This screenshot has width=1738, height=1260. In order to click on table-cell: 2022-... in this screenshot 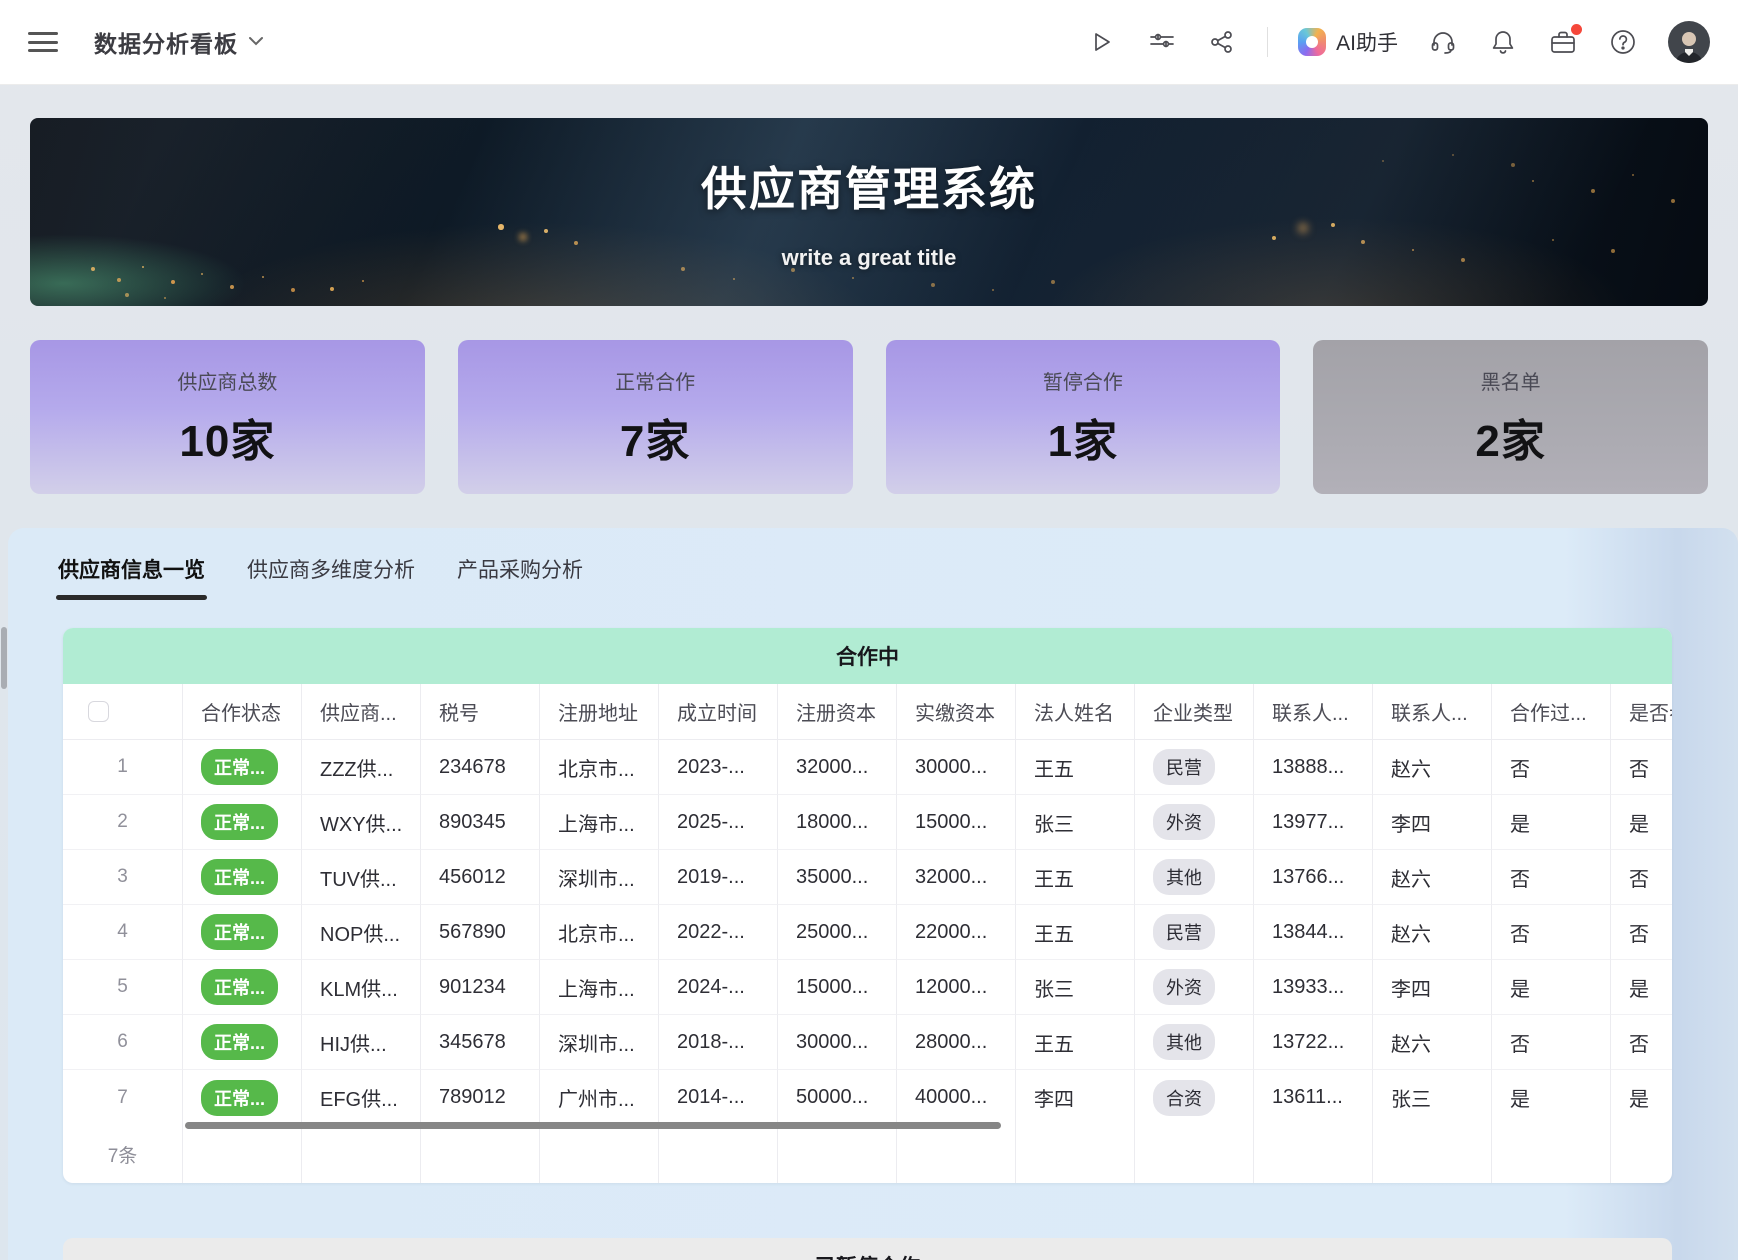, I will do `click(718, 932)`.